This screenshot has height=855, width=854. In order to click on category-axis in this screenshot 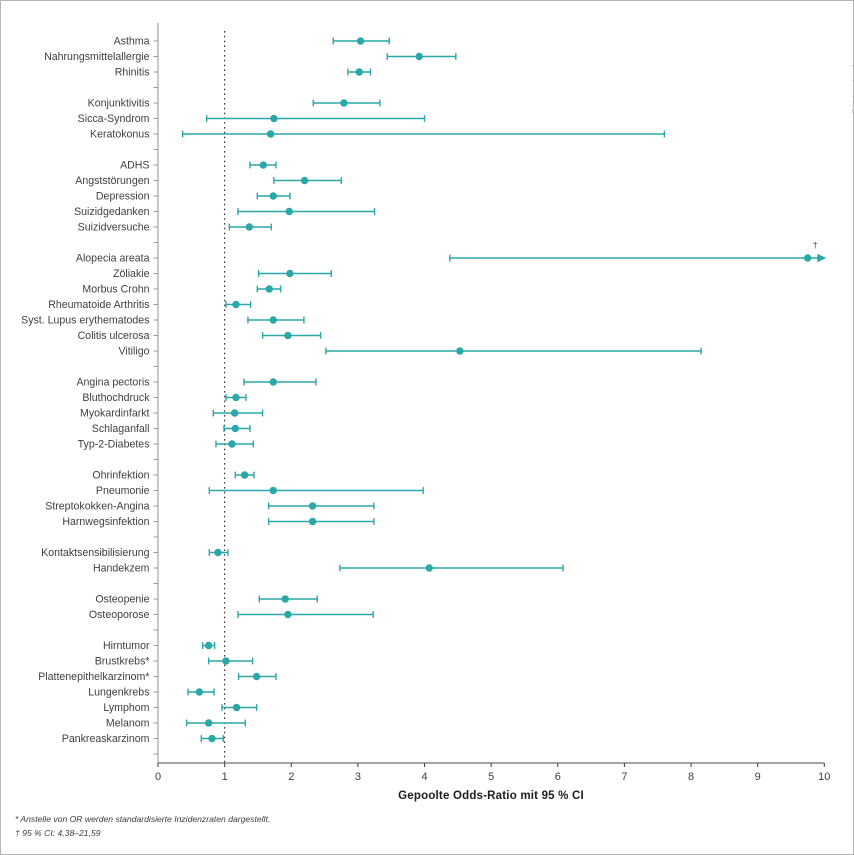, I will do `click(156, 393)`.